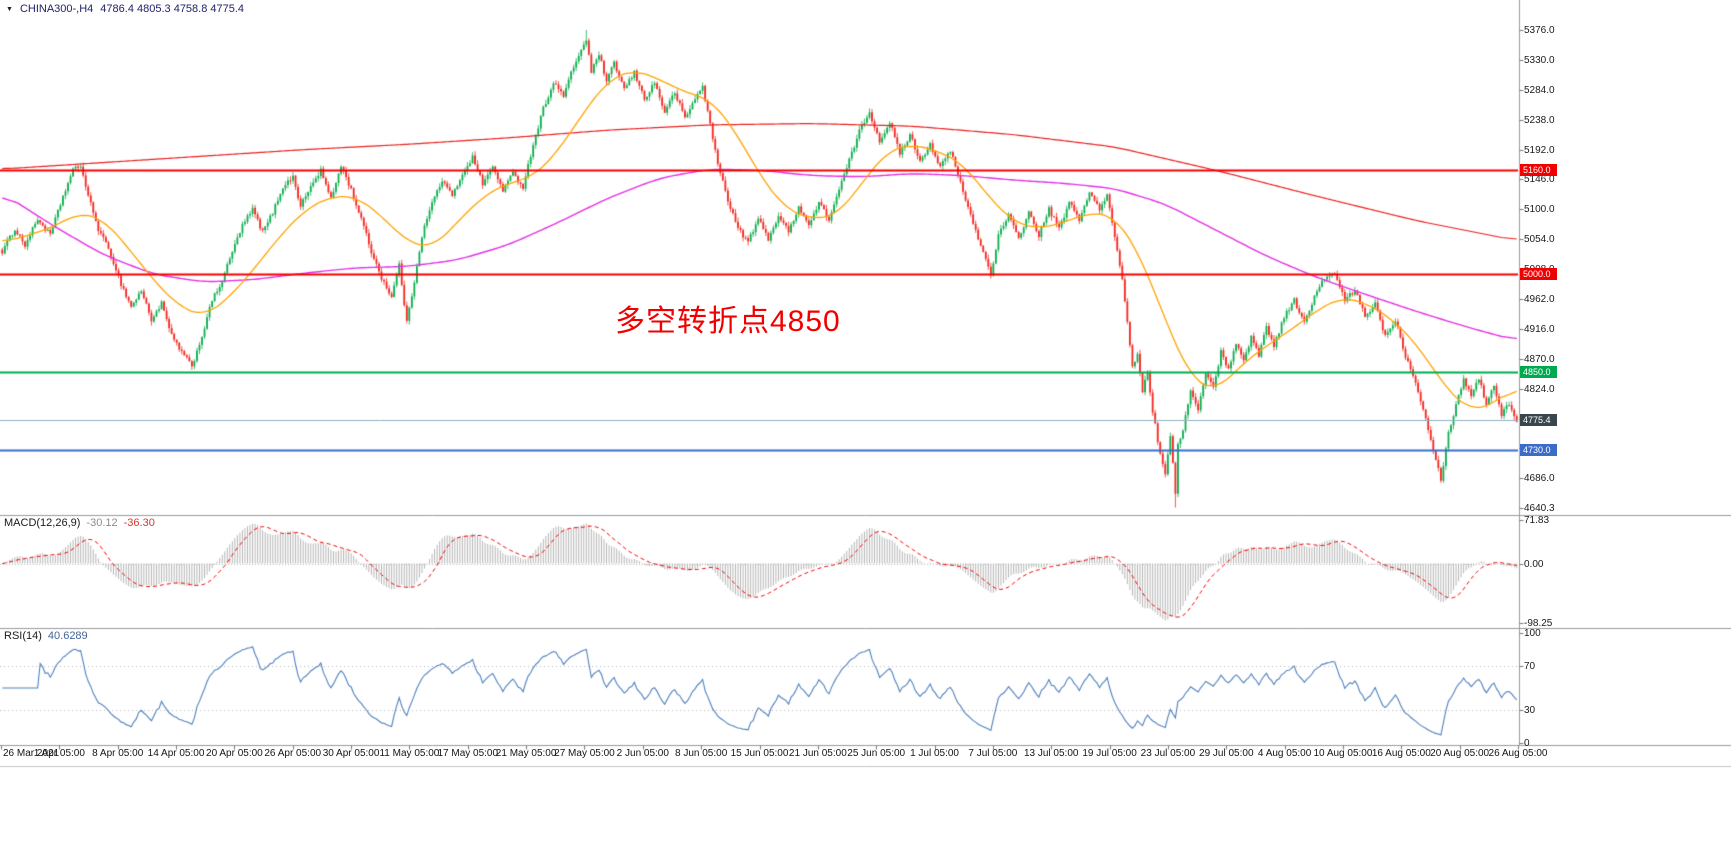  Describe the element at coordinates (1109, 753) in the screenshot. I see `date-label: 19 Jul 05:00` at that location.